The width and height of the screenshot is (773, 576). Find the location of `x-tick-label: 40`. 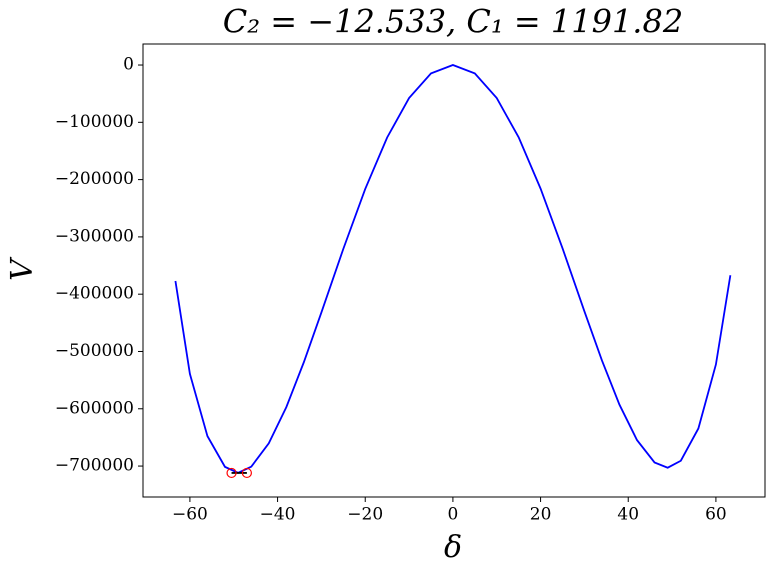

x-tick-label: 40 is located at coordinates (628, 515).